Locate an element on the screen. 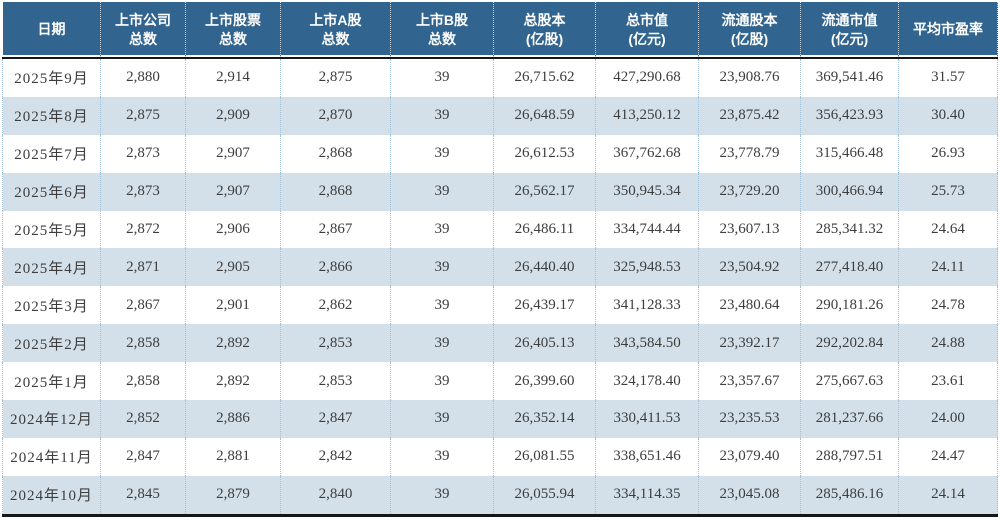 The image size is (1000, 521). col-header-total-share-capital: 总股本 (亿股) is located at coordinates (544, 30).